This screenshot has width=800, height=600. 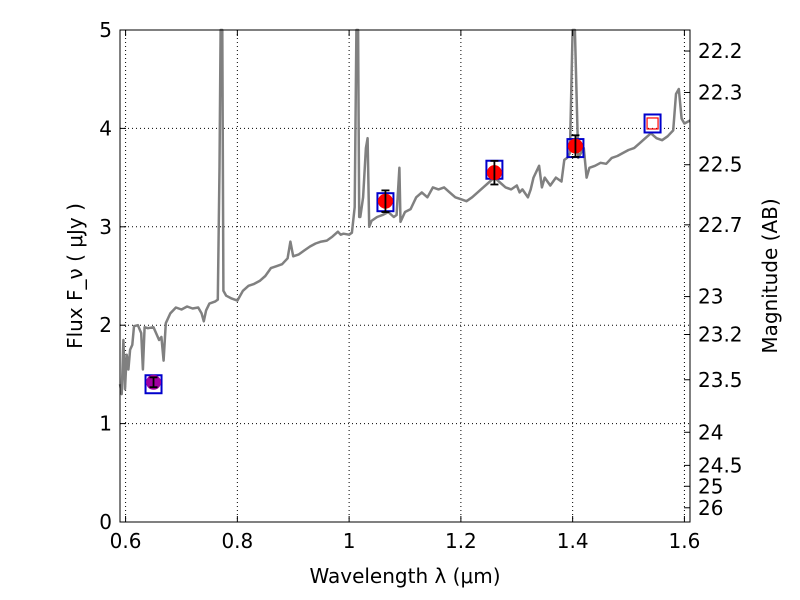 What do you see at coordinates (720, 51) in the screenshot?
I see `magnitude-tick-label: 22.2` at bounding box center [720, 51].